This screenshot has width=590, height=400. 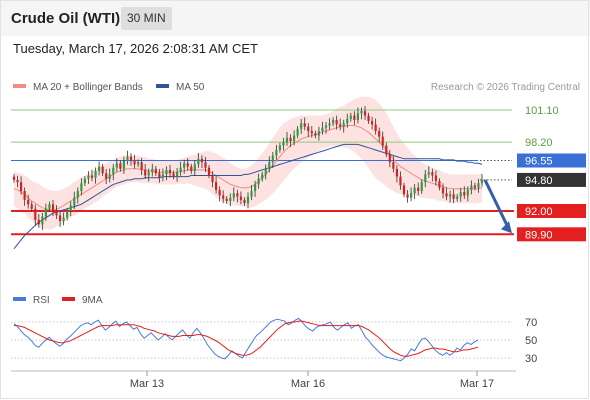 What do you see at coordinates (539, 162) in the screenshot?
I see `level-badge-text: 96.55` at bounding box center [539, 162].